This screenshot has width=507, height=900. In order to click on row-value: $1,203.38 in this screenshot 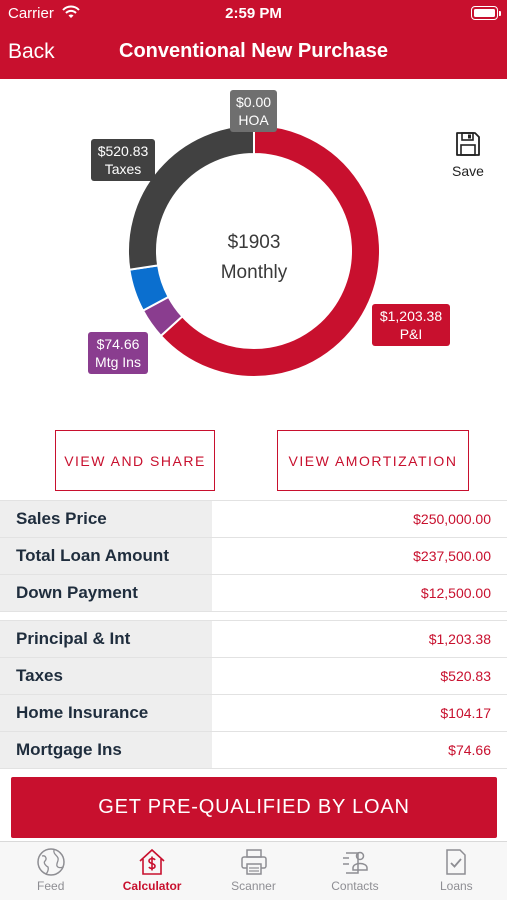, I will do `click(459, 639)`.